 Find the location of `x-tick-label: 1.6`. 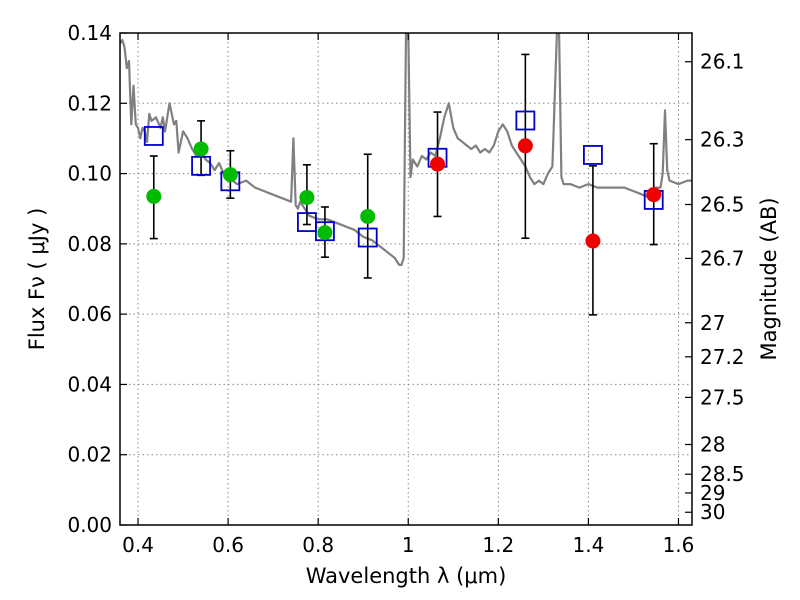

x-tick-label: 1.6 is located at coordinates (679, 545).